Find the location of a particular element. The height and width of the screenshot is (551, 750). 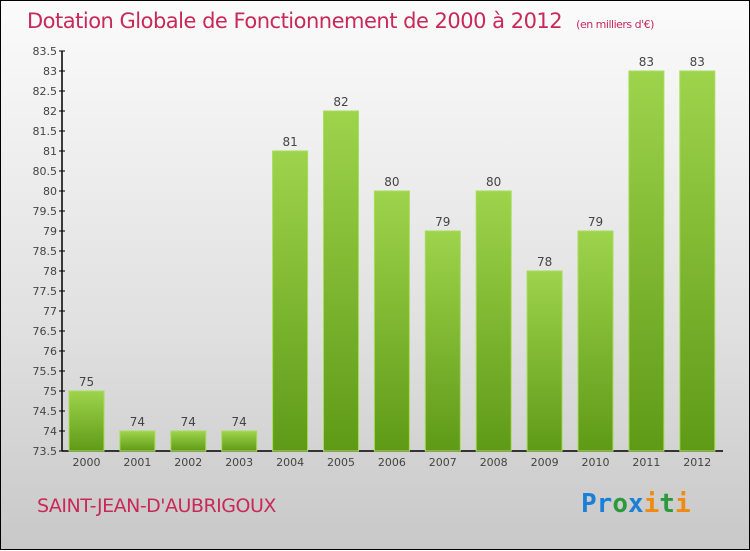

y-tick-label: 77 is located at coordinates (50, 311).